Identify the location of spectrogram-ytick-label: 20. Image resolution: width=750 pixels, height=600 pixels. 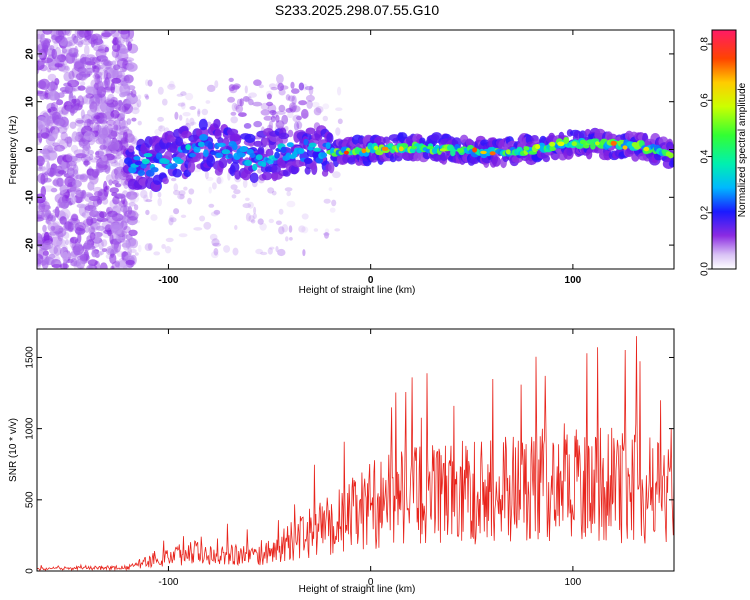
(30, 54).